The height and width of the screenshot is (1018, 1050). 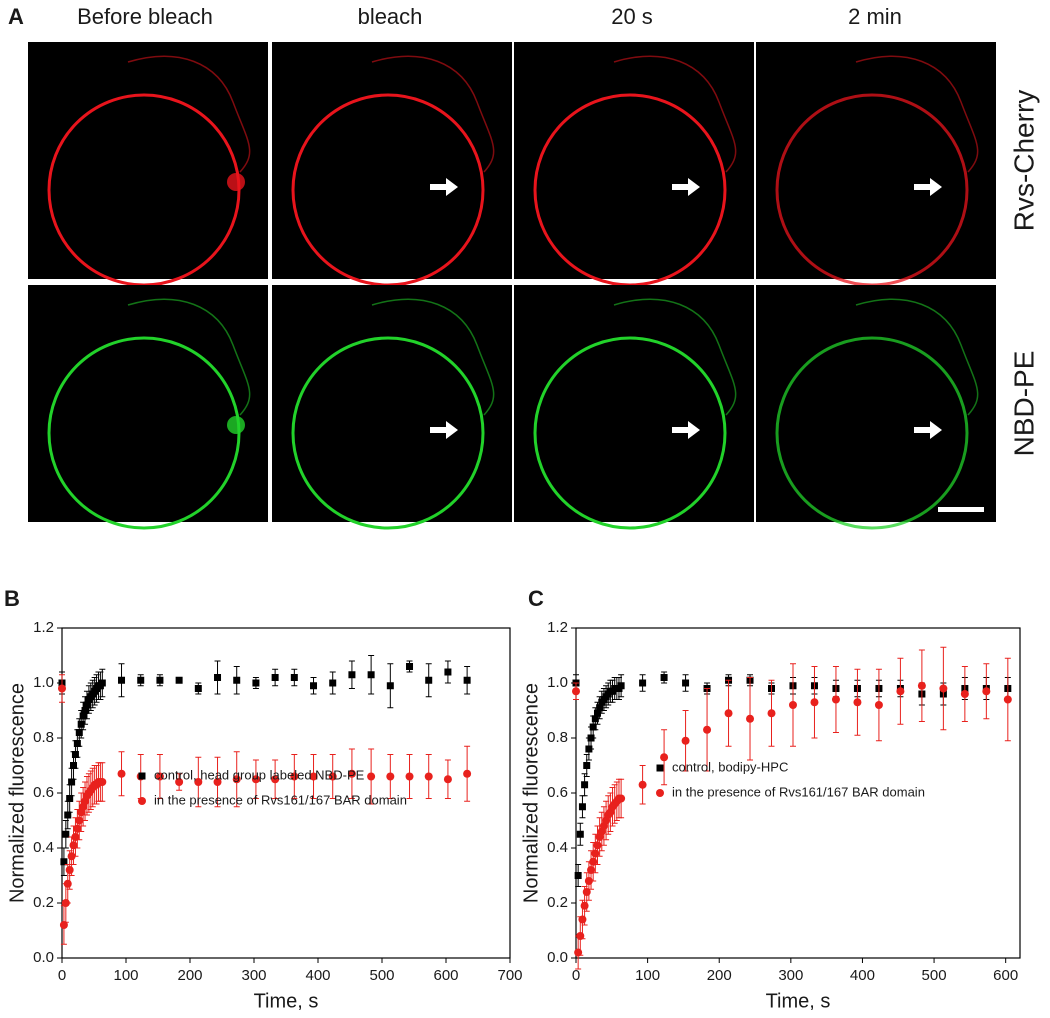 What do you see at coordinates (145, 16) in the screenshot?
I see `column-title: Before bleach` at bounding box center [145, 16].